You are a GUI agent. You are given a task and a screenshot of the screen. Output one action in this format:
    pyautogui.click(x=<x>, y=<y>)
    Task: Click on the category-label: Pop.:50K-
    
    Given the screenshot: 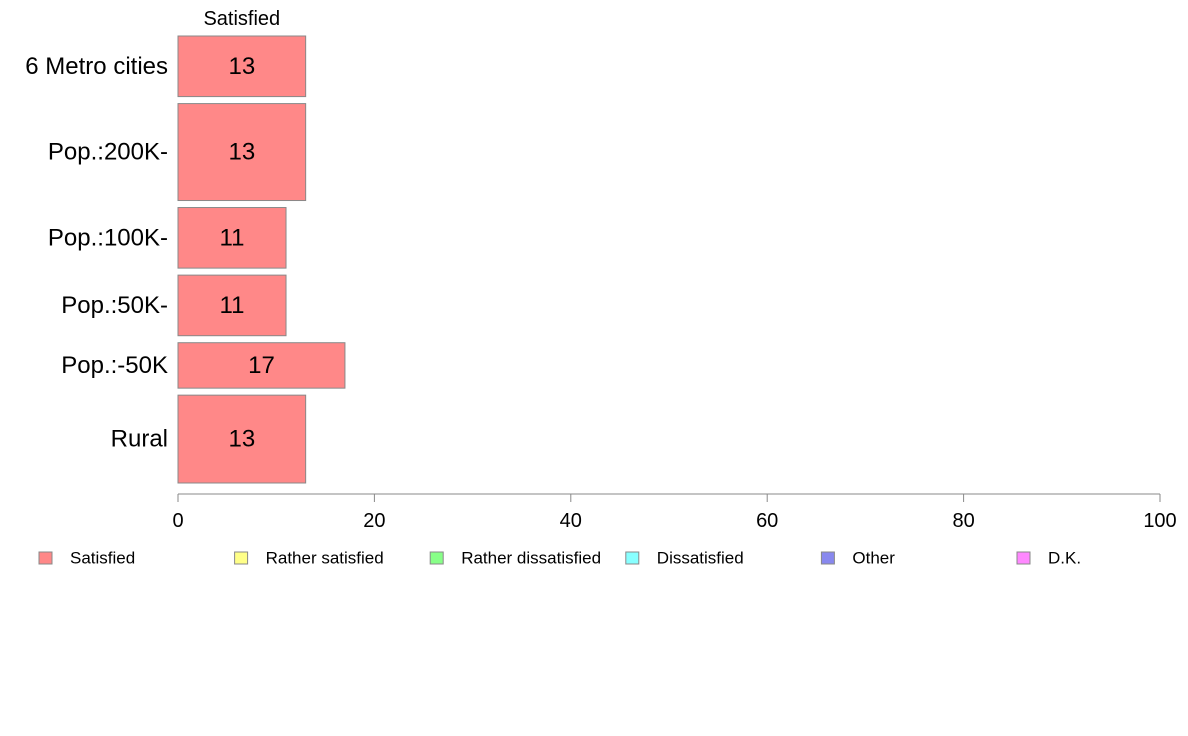 What is the action you would take?
    pyautogui.click(x=114, y=305)
    